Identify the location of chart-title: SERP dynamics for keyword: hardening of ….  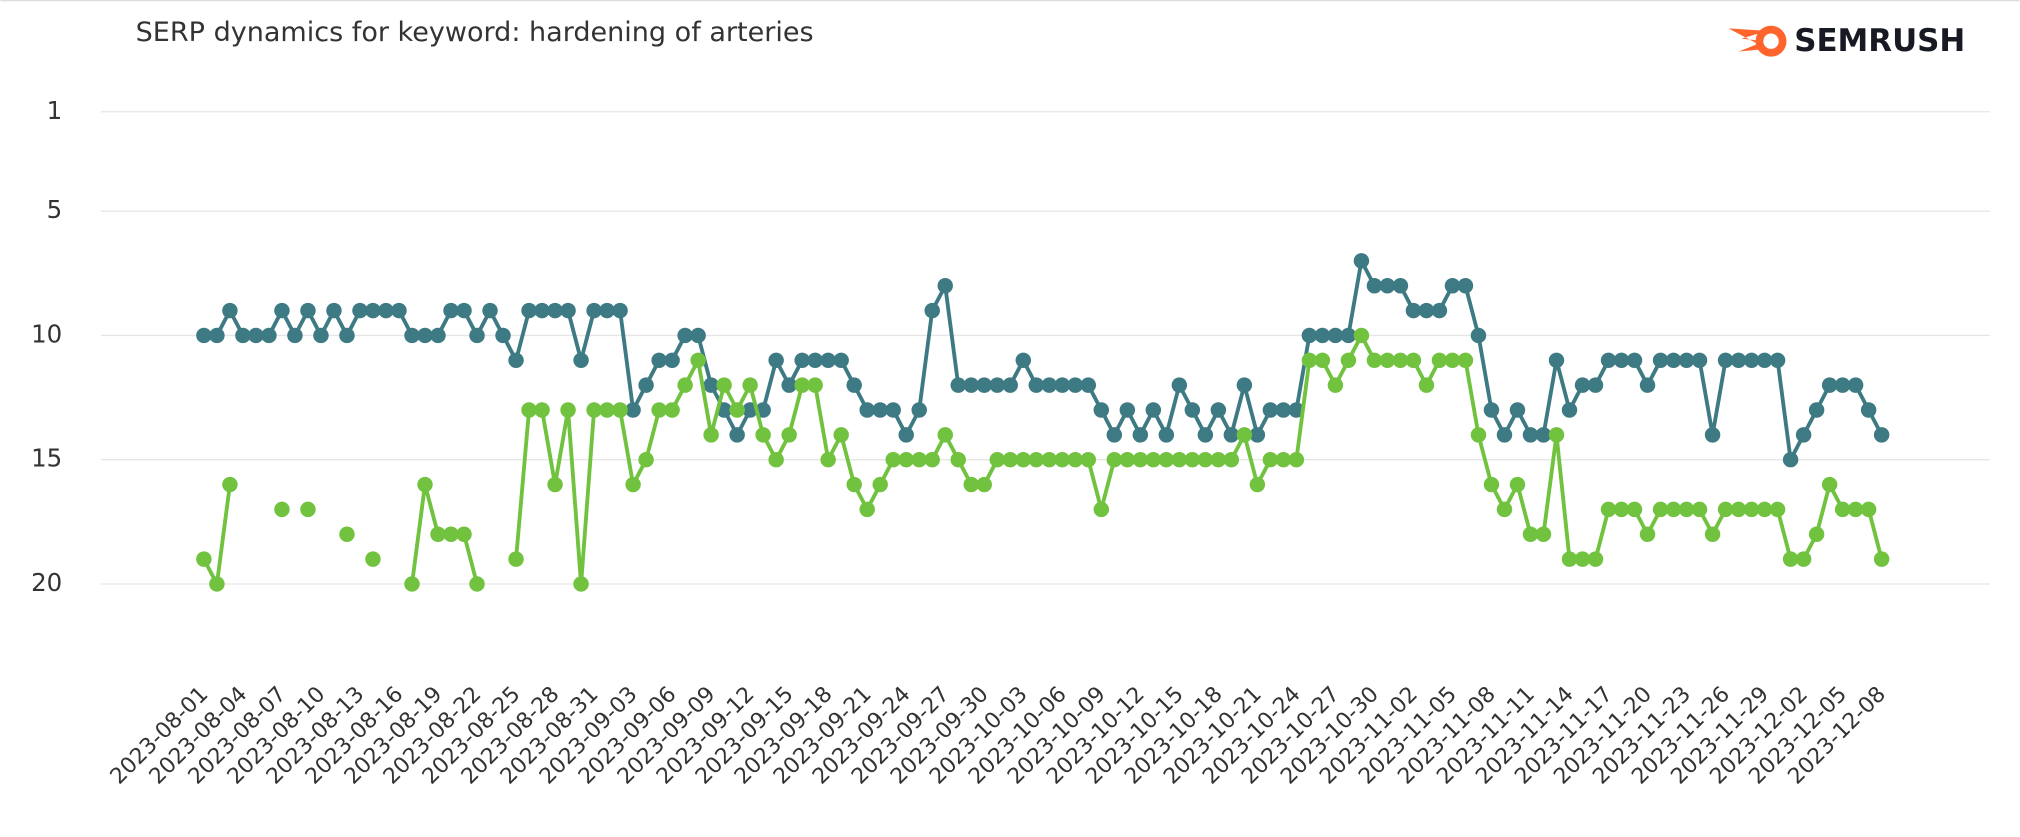
(475, 32).